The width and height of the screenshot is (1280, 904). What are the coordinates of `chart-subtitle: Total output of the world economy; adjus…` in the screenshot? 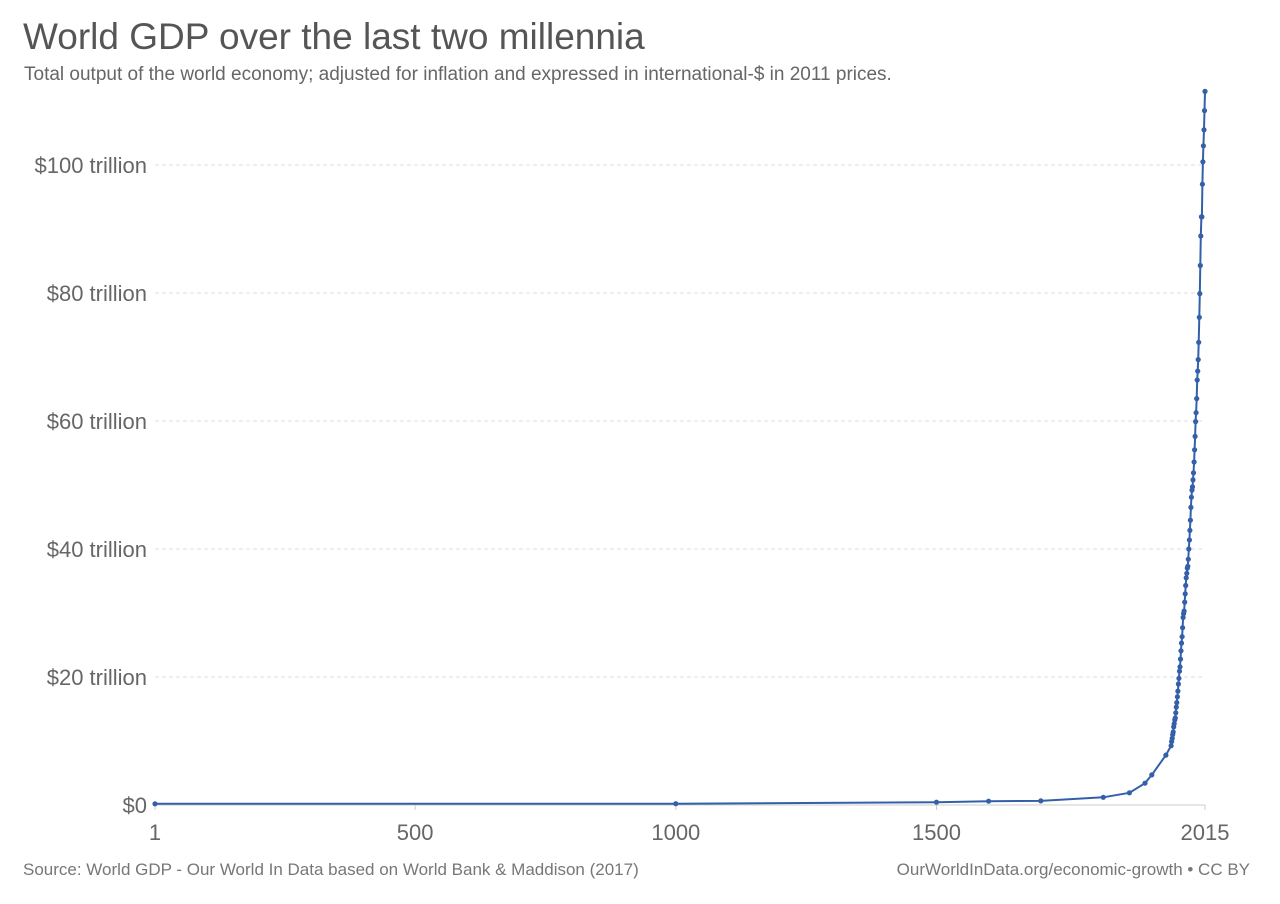 It's located at (458, 74).